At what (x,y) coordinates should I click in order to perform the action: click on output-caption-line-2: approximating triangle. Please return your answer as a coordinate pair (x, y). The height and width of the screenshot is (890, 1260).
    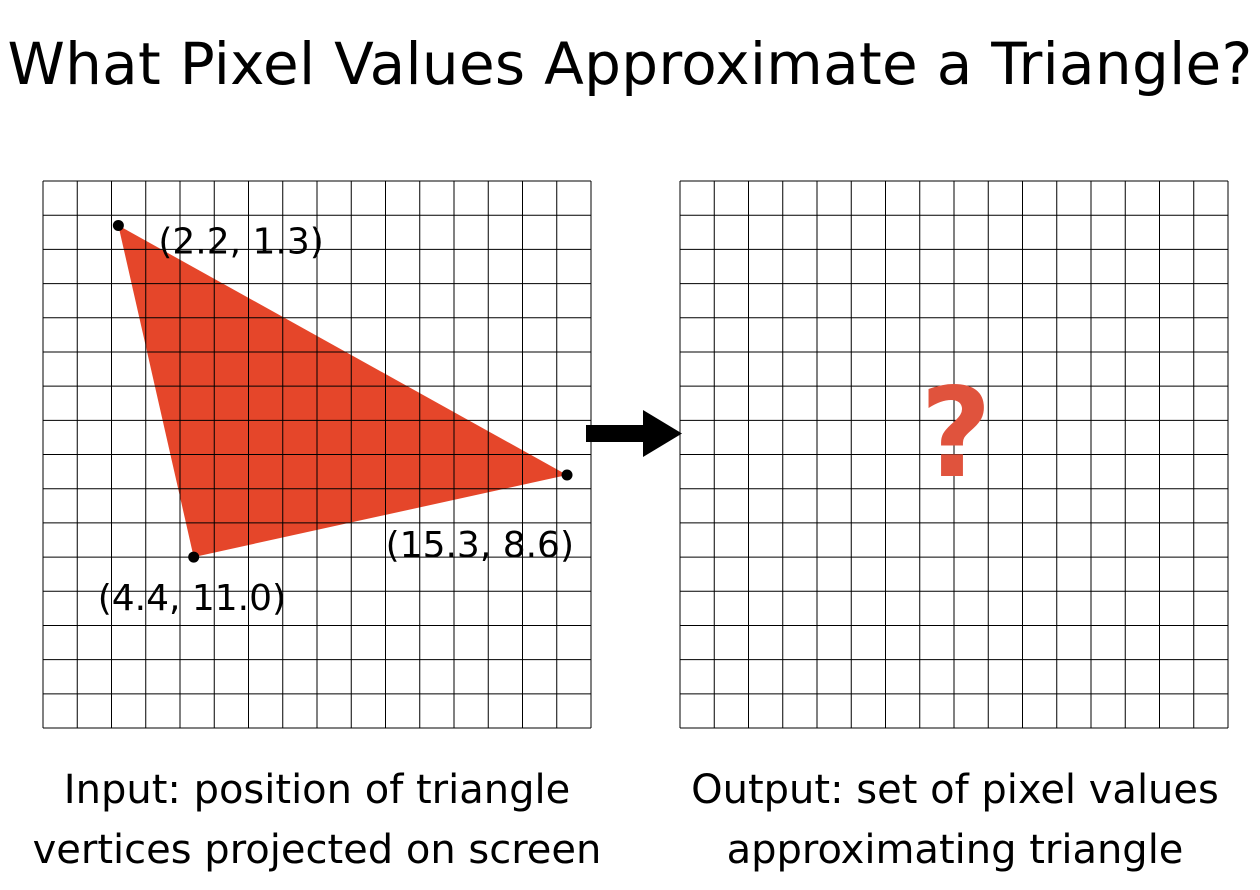
    Looking at the image, I should click on (955, 850).